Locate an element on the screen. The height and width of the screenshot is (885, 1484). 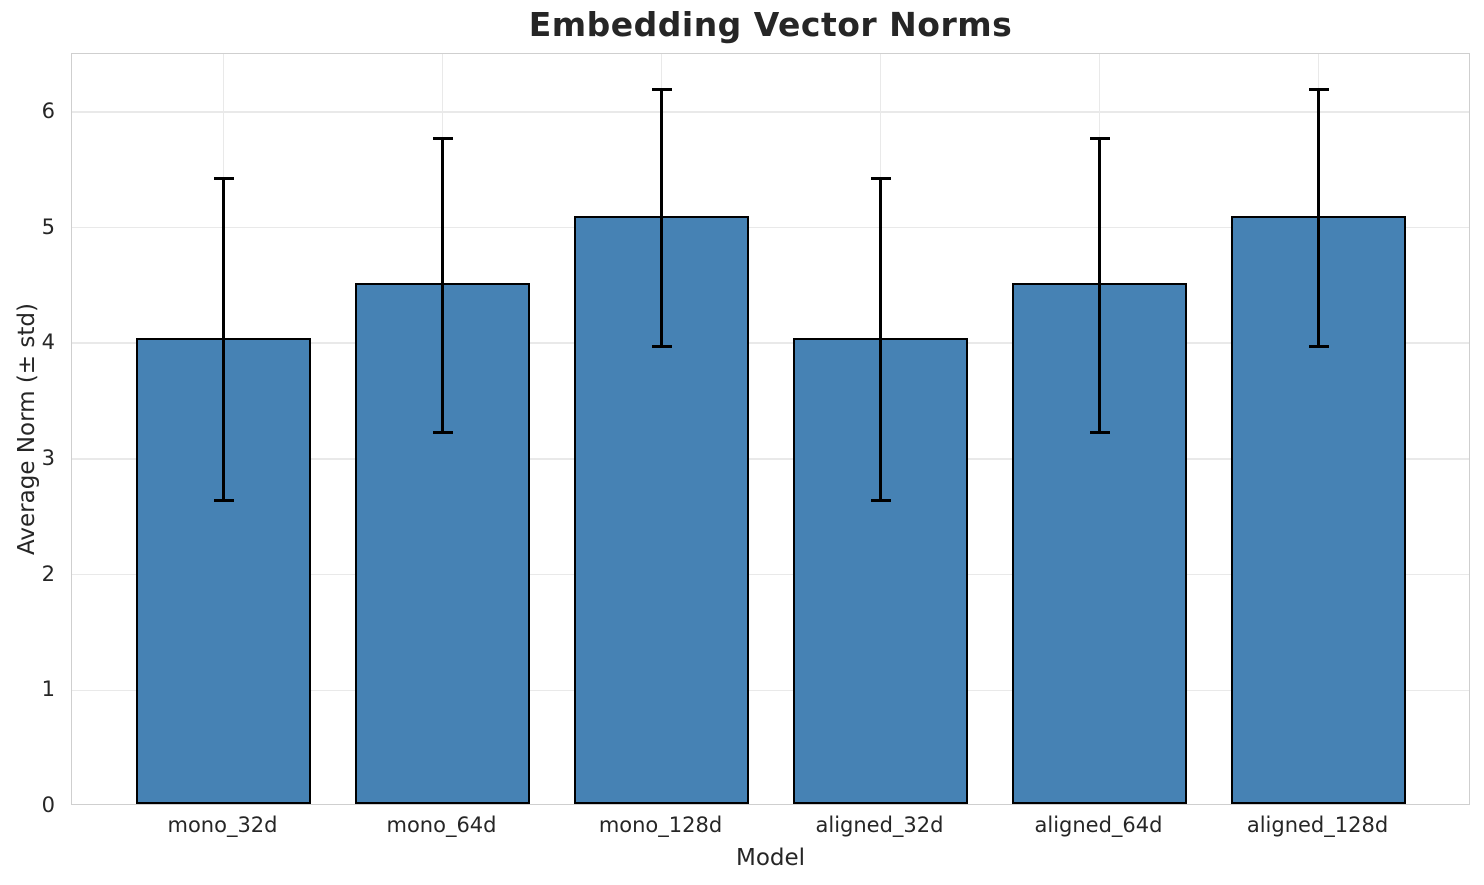
x-tick-label: aligned_128d is located at coordinates (1317, 825).